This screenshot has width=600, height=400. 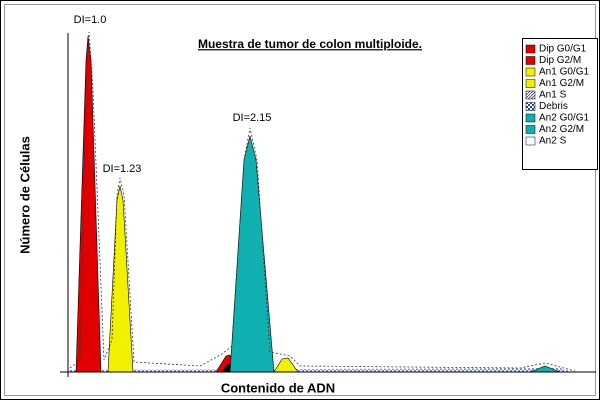 What do you see at coordinates (560, 60) in the screenshot?
I see `legend-label: Dip G2/M` at bounding box center [560, 60].